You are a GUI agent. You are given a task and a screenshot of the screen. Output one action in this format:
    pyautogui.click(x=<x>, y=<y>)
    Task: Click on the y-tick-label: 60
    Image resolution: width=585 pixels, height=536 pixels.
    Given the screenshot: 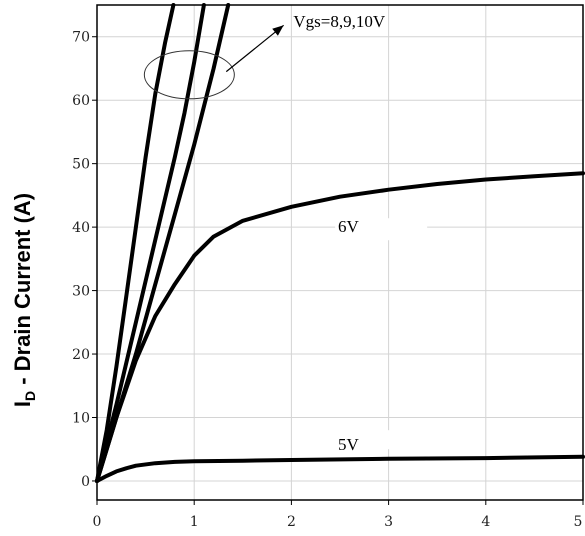 What is the action you would take?
    pyautogui.click(x=81, y=101)
    